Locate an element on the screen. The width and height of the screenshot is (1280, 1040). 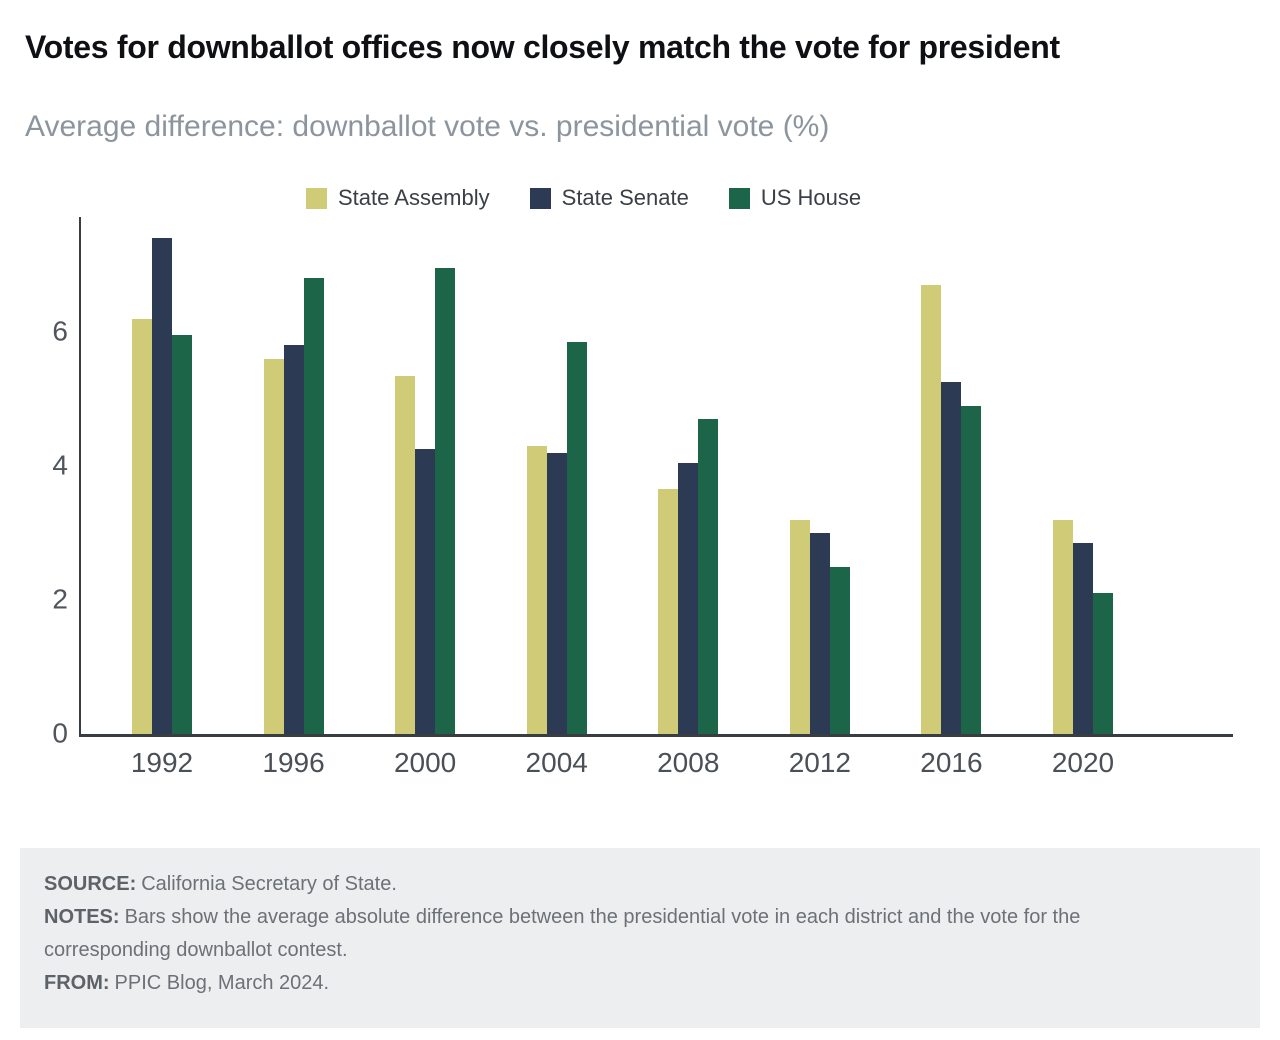
source-line: SOURCE: California Secretary of State. is located at coordinates (640, 884).